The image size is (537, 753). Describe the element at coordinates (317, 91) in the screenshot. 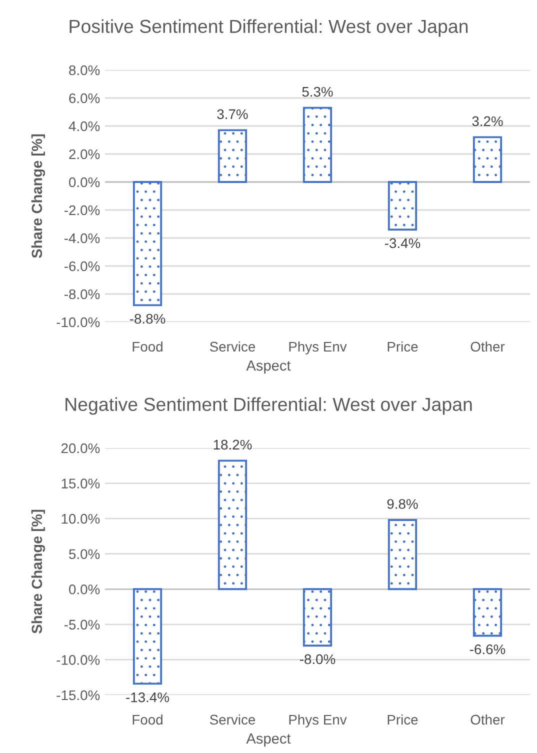

I see `data-label: 5.3%` at that location.